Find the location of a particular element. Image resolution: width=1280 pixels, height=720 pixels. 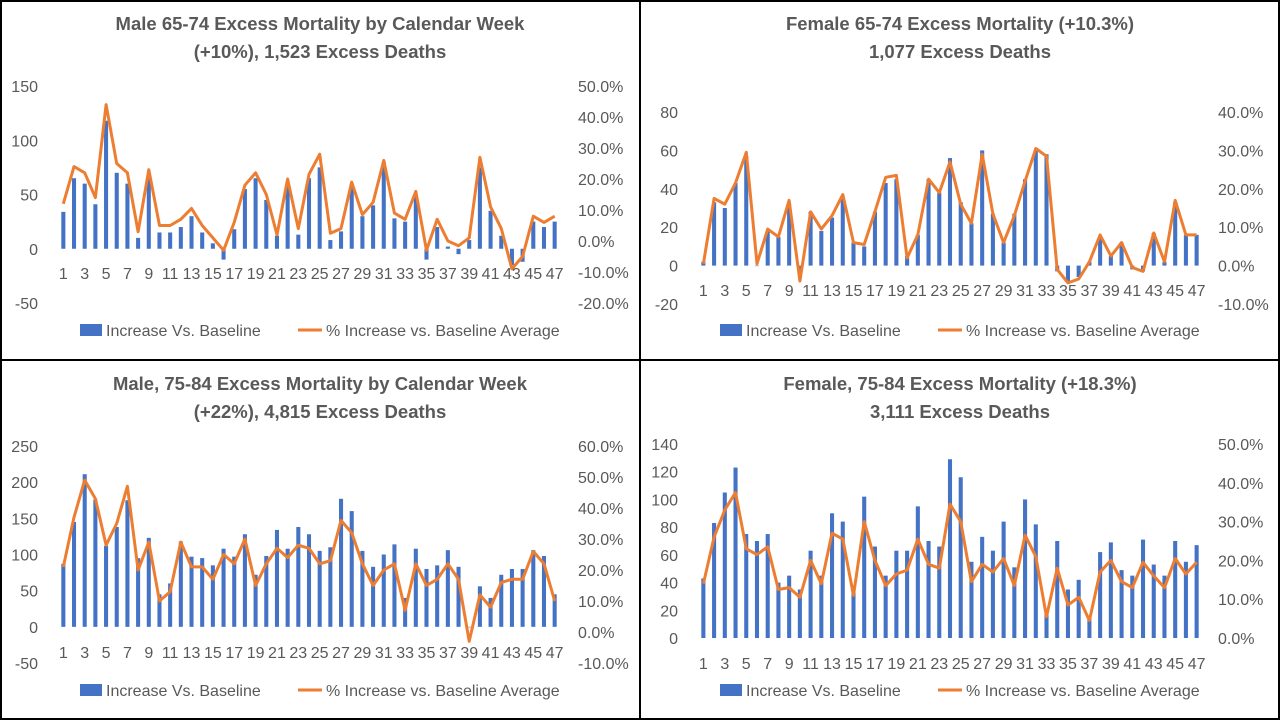

x-axis-tick-label: 27 is located at coordinates (982, 664).